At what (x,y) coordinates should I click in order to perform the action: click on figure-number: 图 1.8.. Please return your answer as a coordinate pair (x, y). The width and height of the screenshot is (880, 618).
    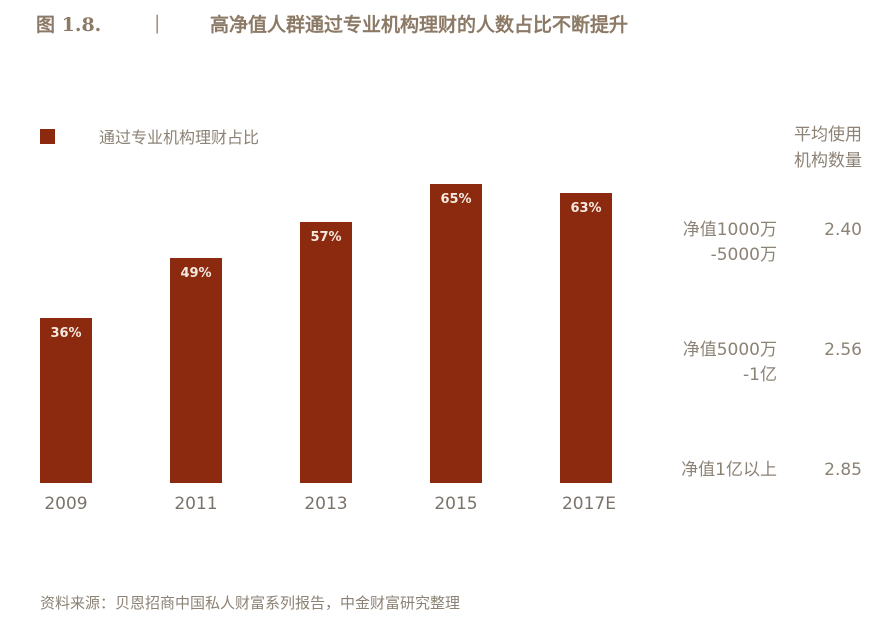
    Looking at the image, I should click on (69, 24).